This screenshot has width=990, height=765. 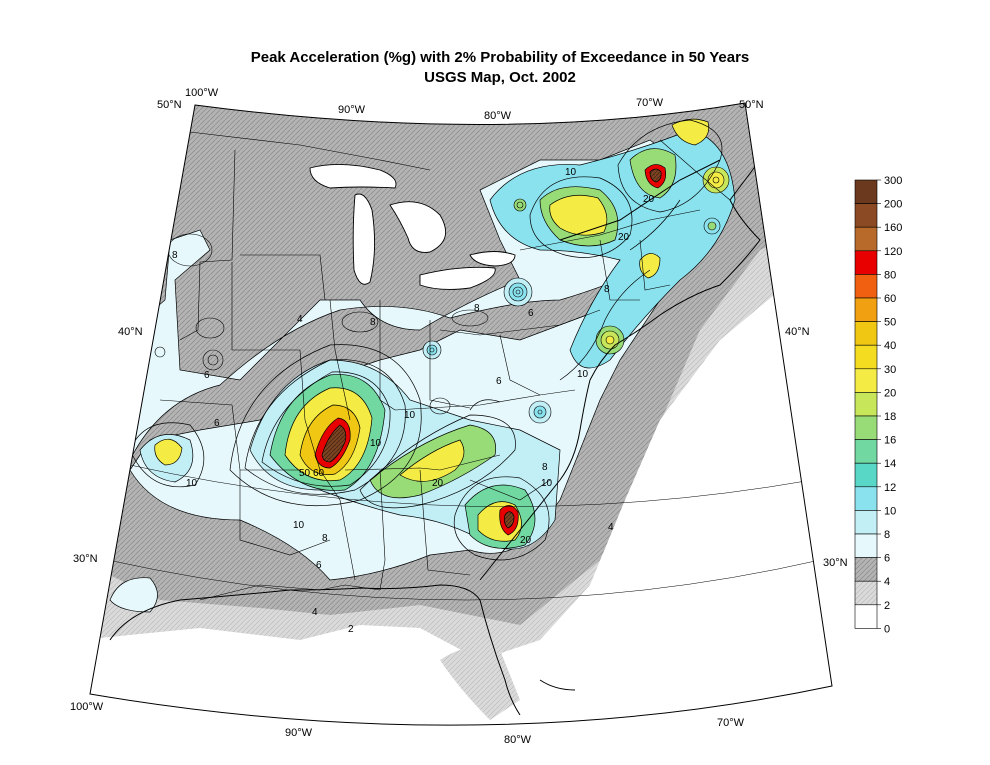 What do you see at coordinates (500, 77) in the screenshot?
I see `title-line-2: USGS Map, Oct. 2002` at bounding box center [500, 77].